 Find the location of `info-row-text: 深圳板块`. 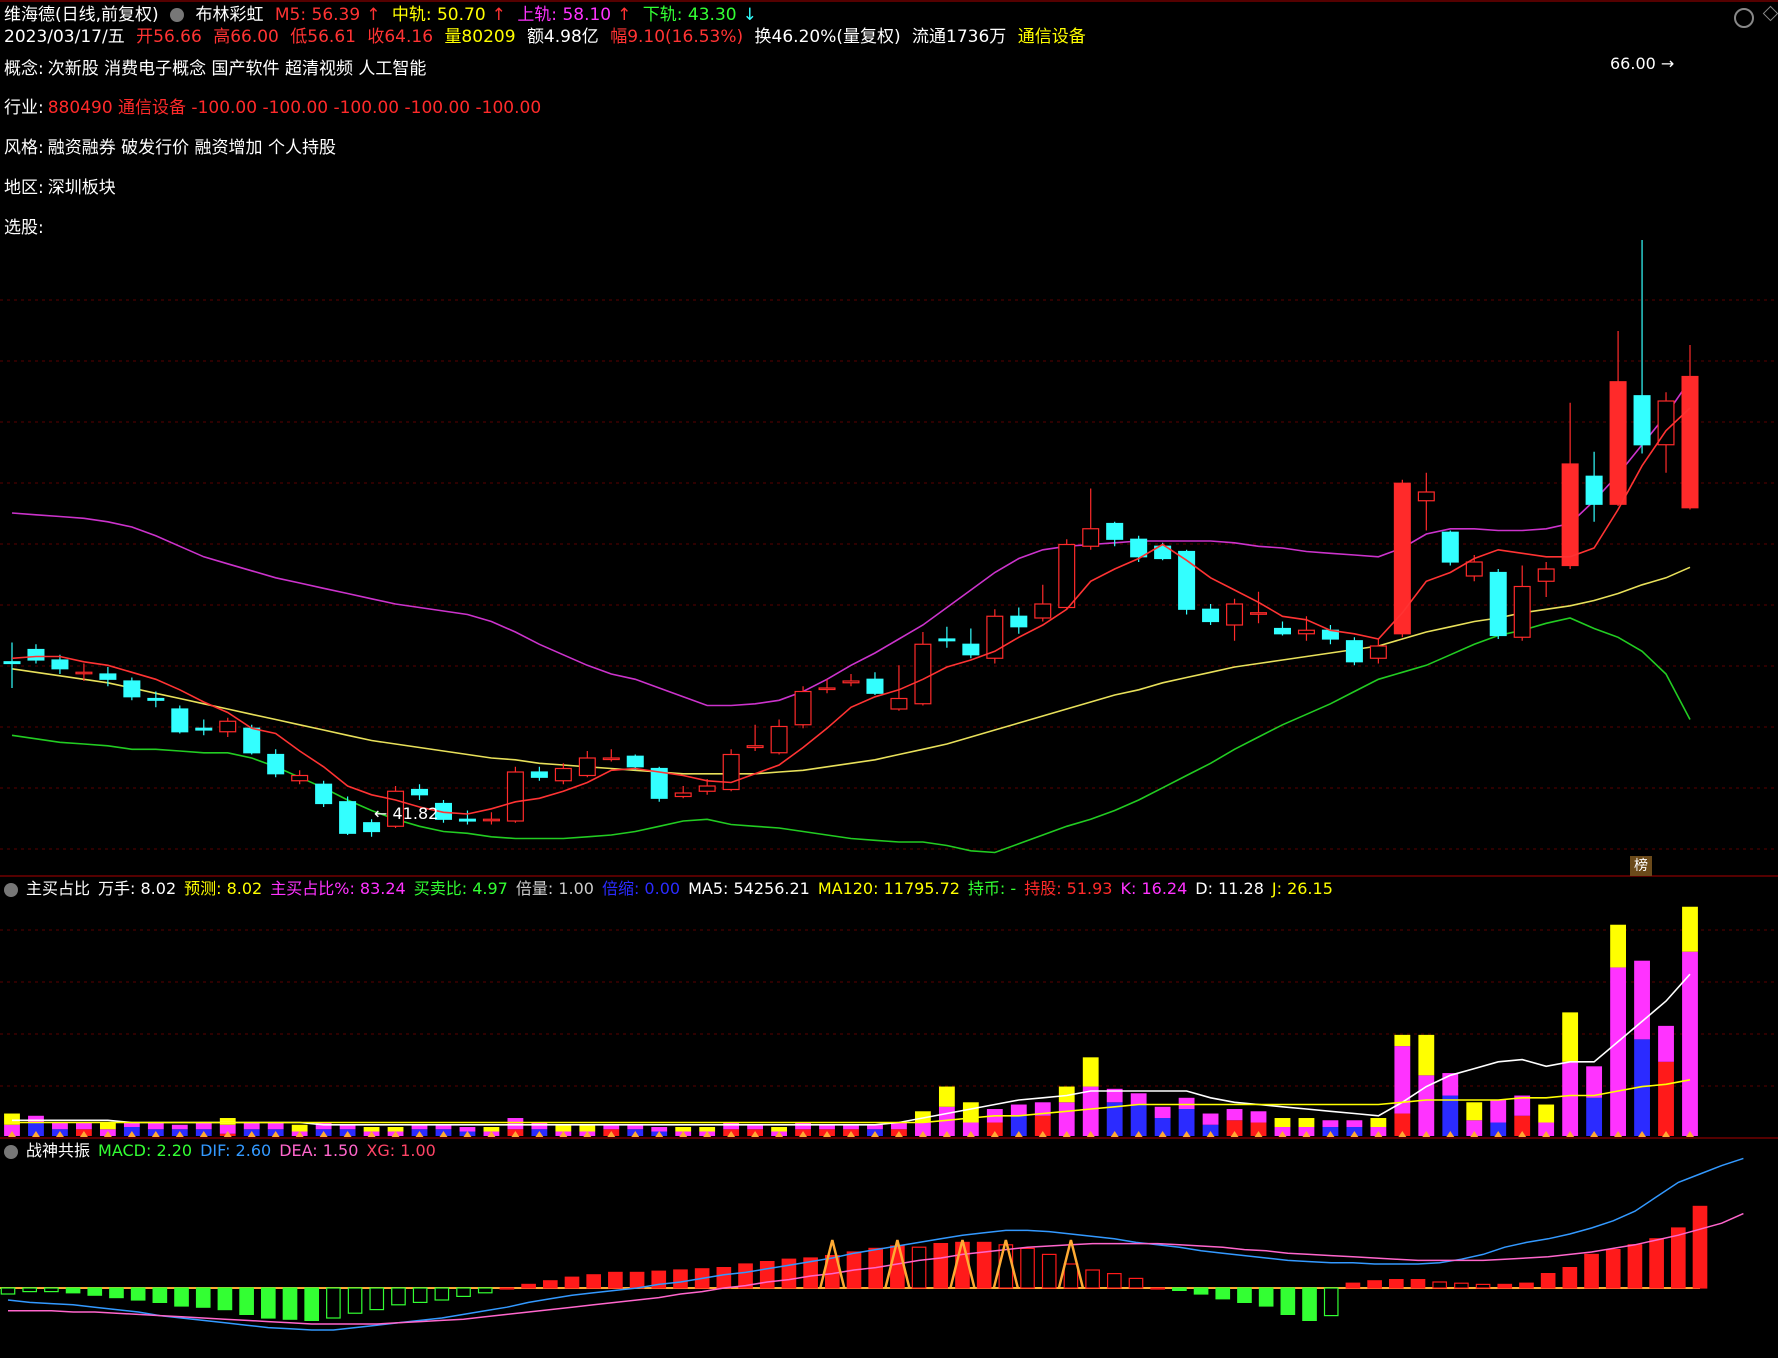

info-row-text: 深圳板块 is located at coordinates (81, 188).